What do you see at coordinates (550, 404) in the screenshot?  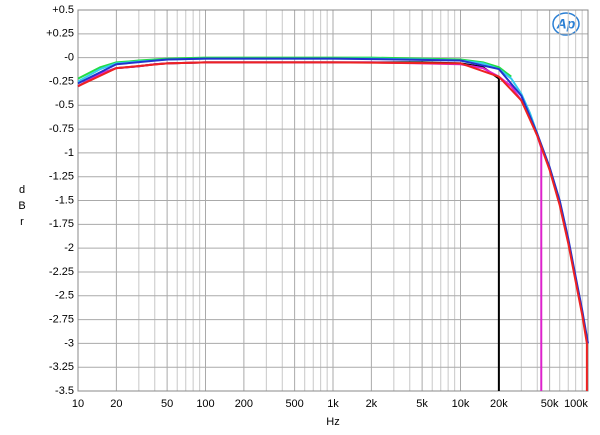 I see `x-tick-label: 50k` at bounding box center [550, 404].